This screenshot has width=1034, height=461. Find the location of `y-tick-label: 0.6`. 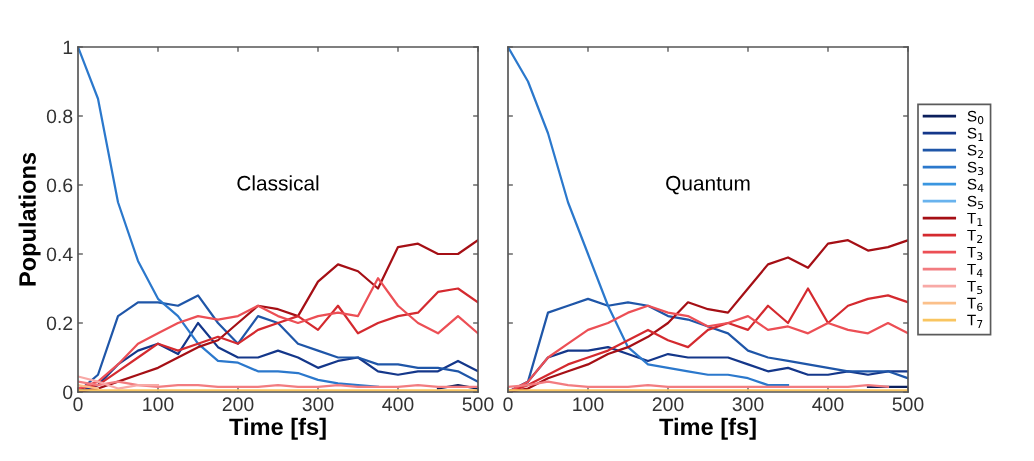

y-tick-label: 0.6 is located at coordinates (59, 185).